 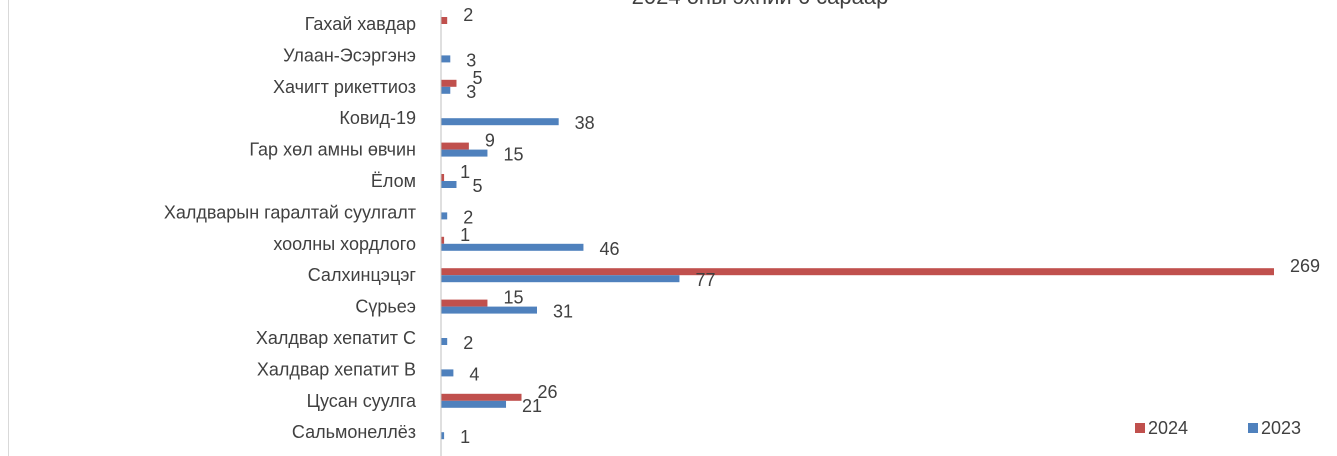 I want to click on category-label: Халдвар хепатит С, so click(x=336, y=338).